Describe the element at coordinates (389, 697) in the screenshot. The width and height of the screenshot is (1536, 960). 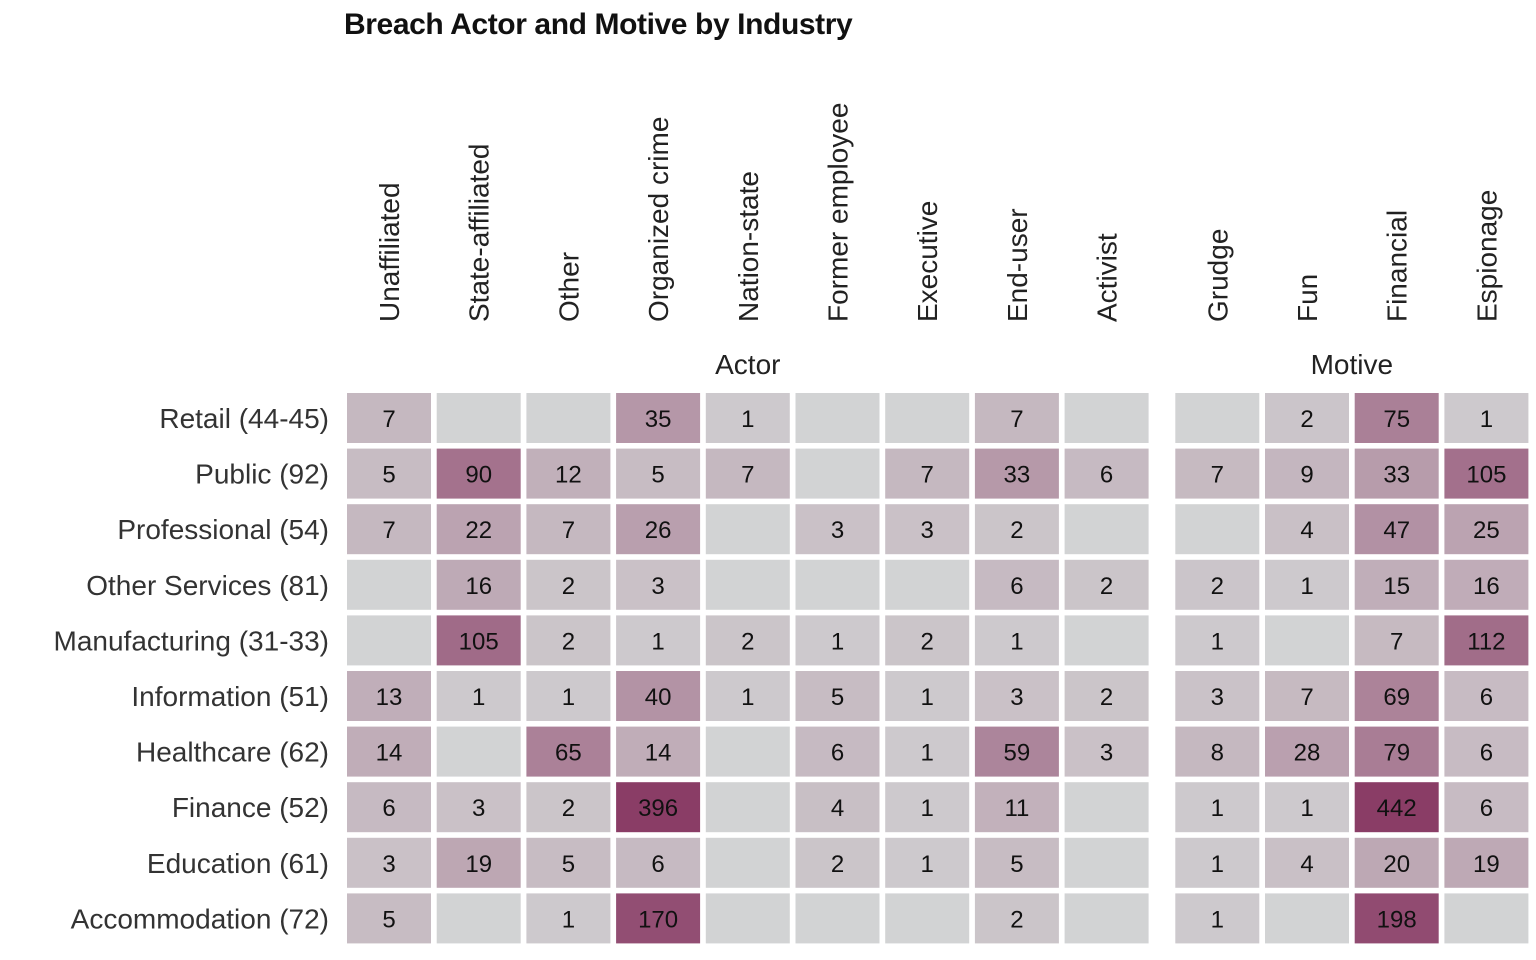
I see `cell-value-label: 13` at that location.